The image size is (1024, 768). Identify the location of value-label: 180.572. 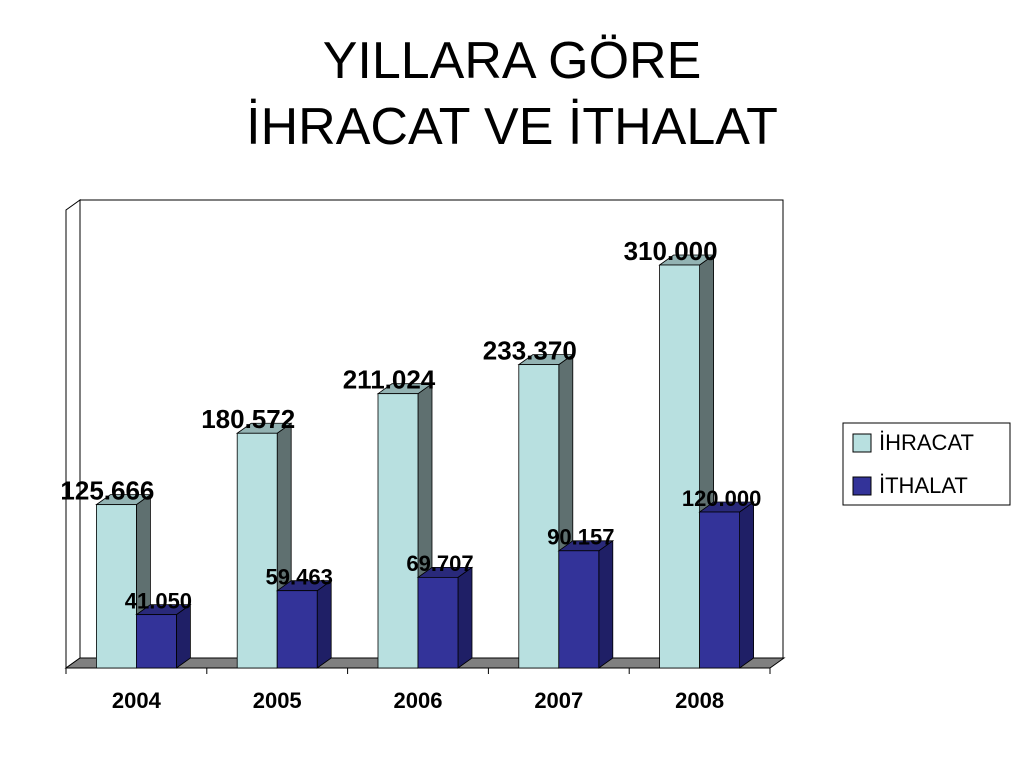
(248, 419).